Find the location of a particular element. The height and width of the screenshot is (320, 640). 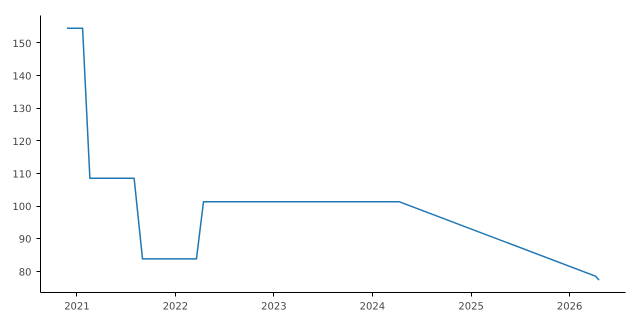

y-tick-label: 130 is located at coordinates (22, 110).